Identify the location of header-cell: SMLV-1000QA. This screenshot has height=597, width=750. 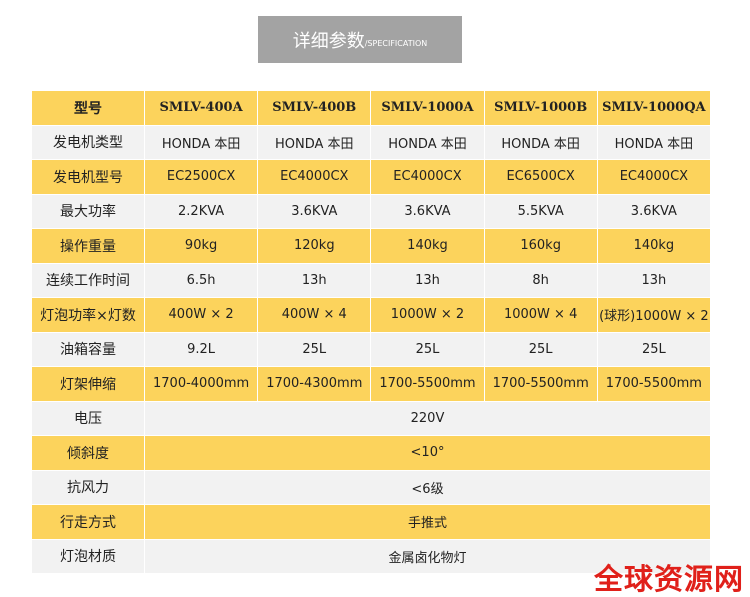
(654, 108).